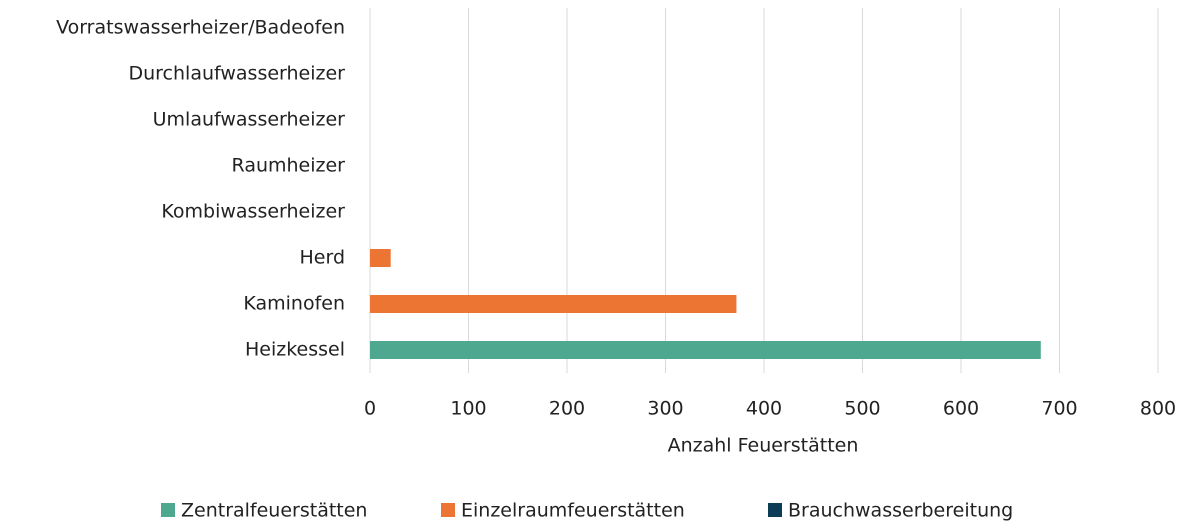 The height and width of the screenshot is (528, 1187). I want to click on x-tick-label: 800, so click(1158, 409).